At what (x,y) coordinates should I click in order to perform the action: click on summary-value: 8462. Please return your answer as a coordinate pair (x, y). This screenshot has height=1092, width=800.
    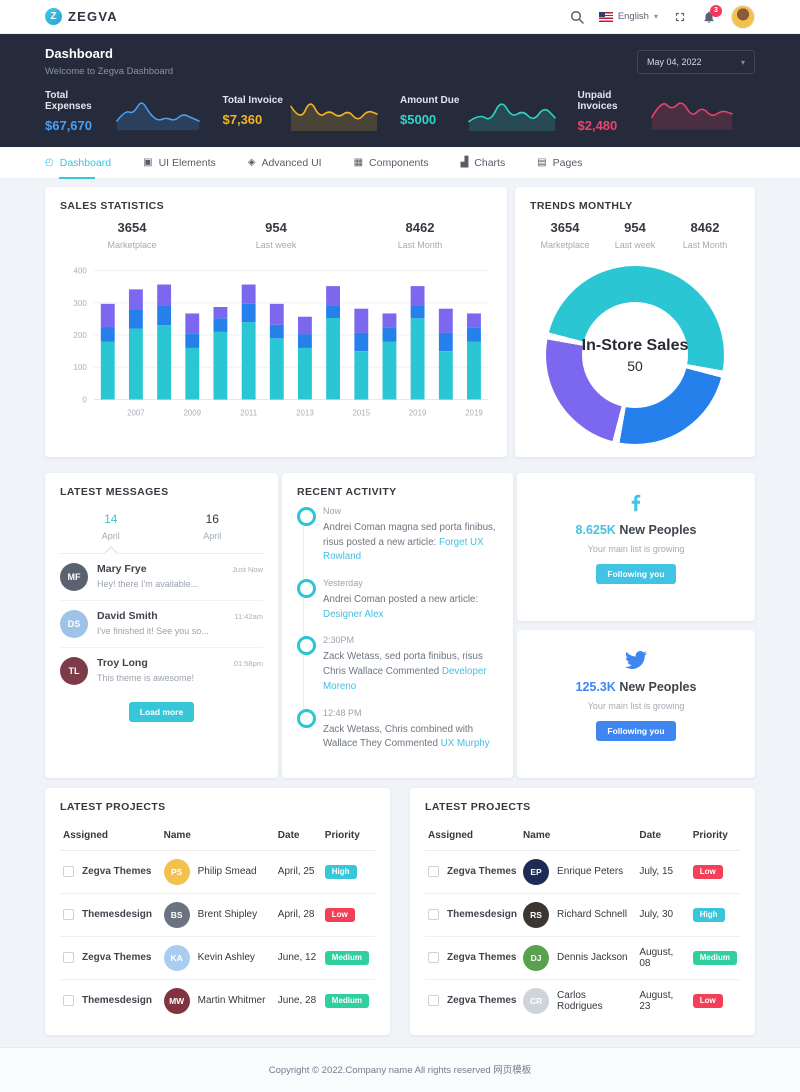
    Looking at the image, I should click on (705, 227).